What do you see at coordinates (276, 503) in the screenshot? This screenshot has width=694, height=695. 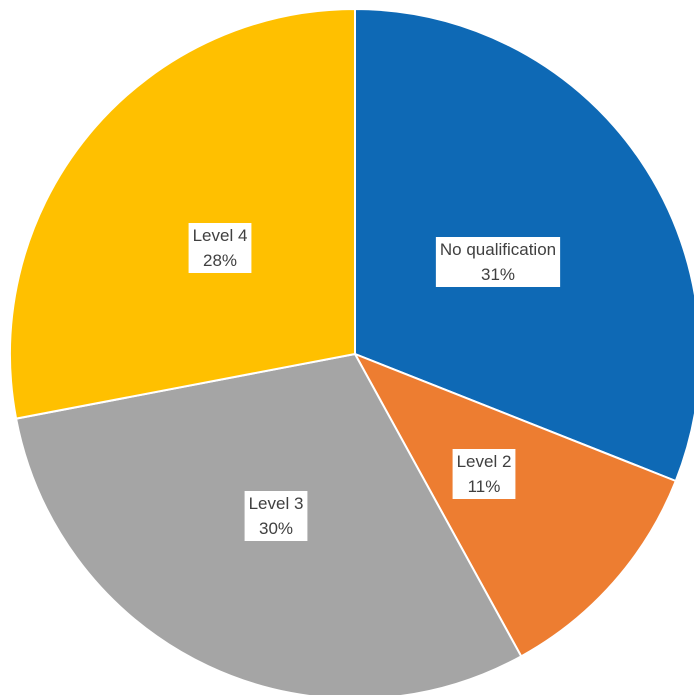 I see `data-label-category: Level 3` at bounding box center [276, 503].